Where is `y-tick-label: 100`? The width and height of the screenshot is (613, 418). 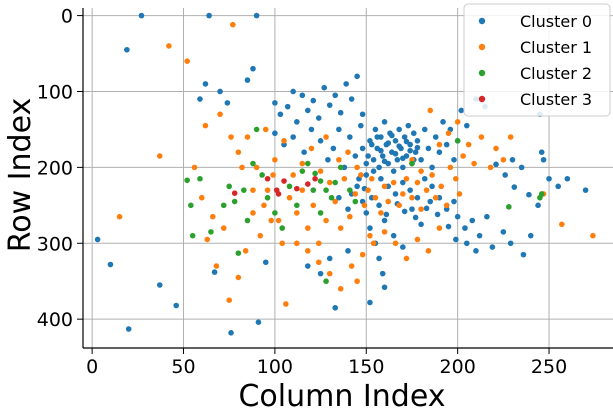 y-tick-label: 100 is located at coordinates (55, 92).